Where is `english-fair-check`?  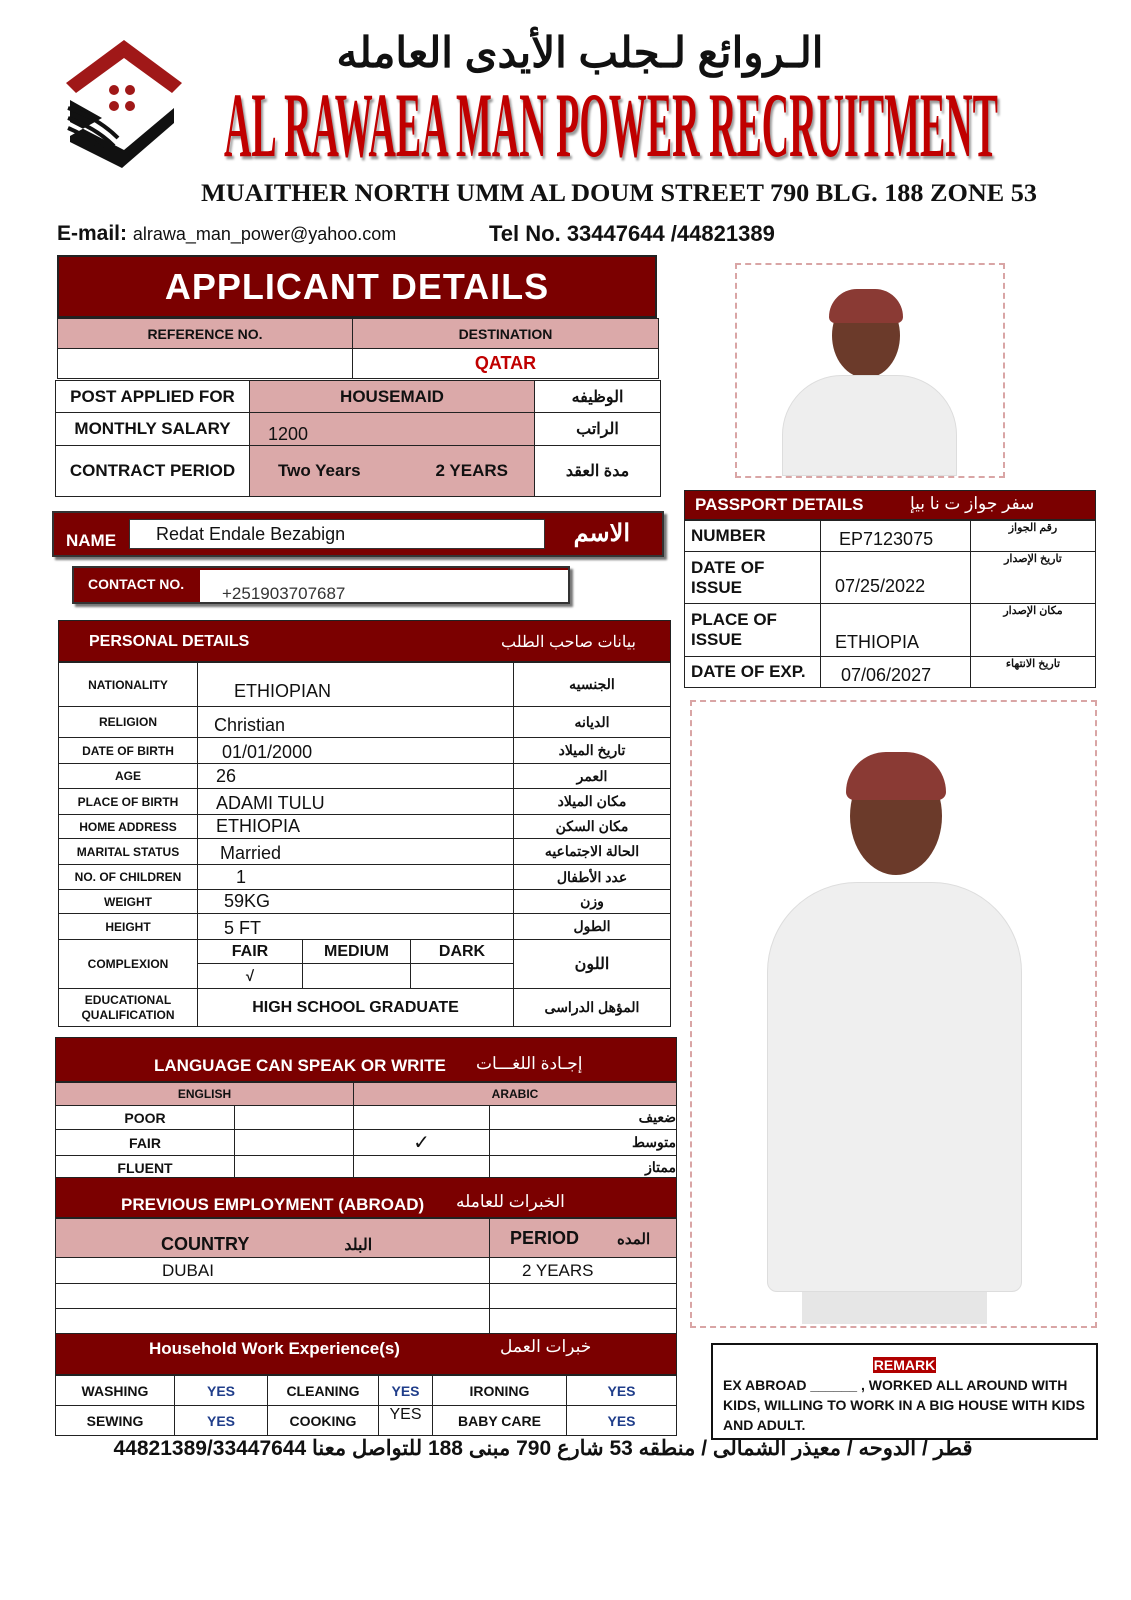 english-fair-check is located at coordinates (294, 1142).